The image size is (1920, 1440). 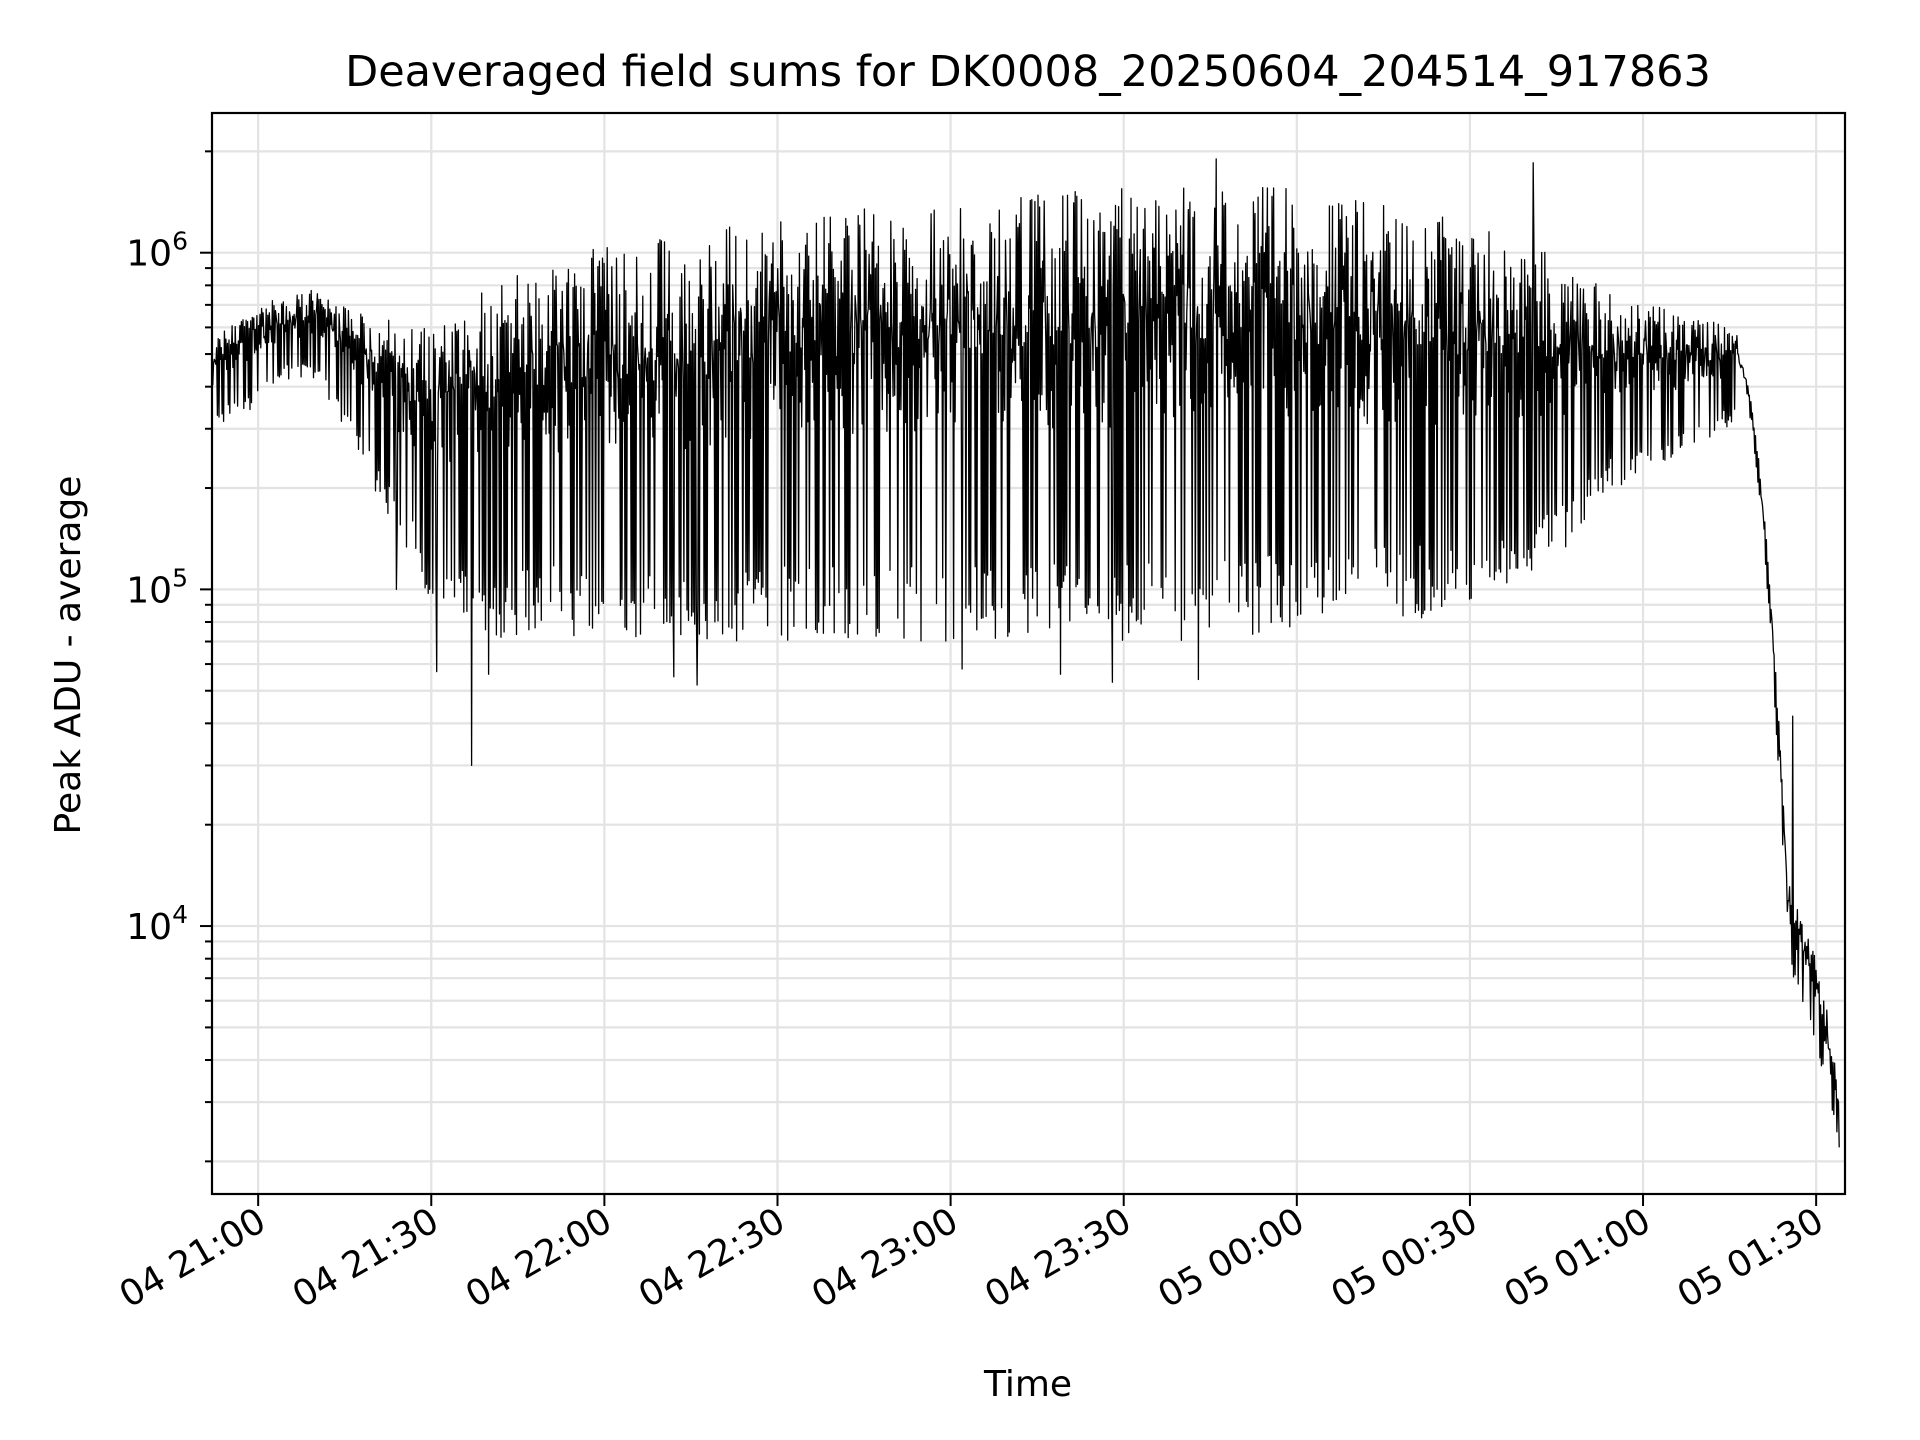 I want to click on x-tick-label: 04 23:30, so click(x=1058, y=1258).